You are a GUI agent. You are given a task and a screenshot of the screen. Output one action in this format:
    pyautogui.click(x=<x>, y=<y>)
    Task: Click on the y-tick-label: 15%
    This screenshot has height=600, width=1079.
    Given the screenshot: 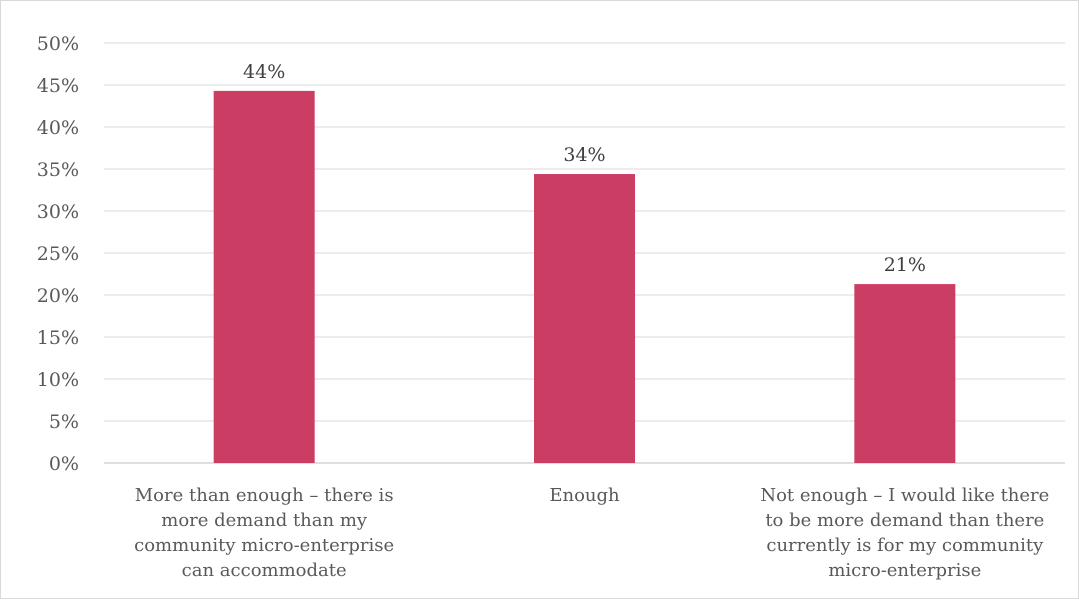 What is the action you would take?
    pyautogui.click(x=58, y=338)
    